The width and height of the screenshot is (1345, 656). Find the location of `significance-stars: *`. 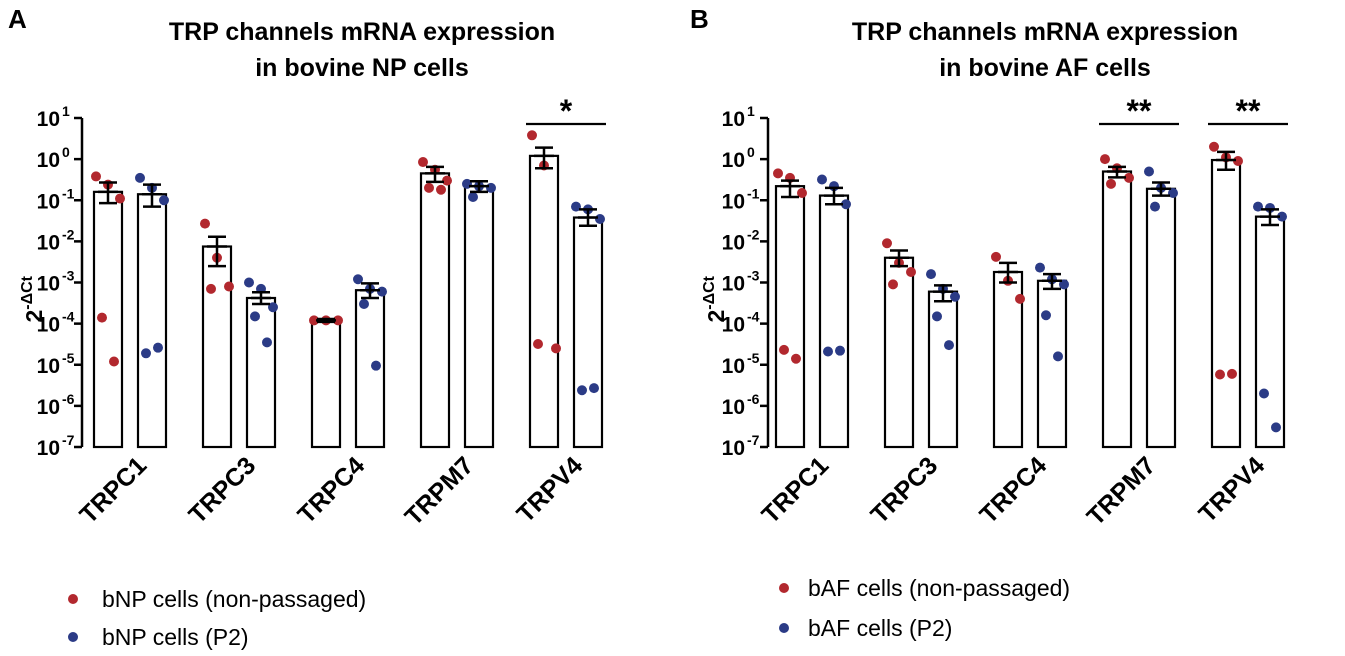

significance-stars: * is located at coordinates (566, 111).